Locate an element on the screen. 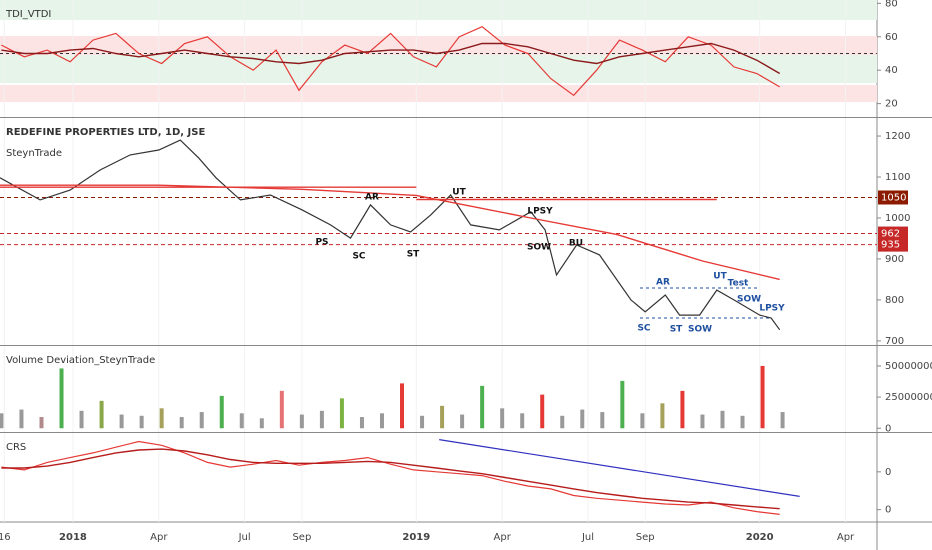 This screenshot has height=550, width=932. pane-title: REDEFINE PROPERTIES LTD, 1D, JSE is located at coordinates (105, 132).